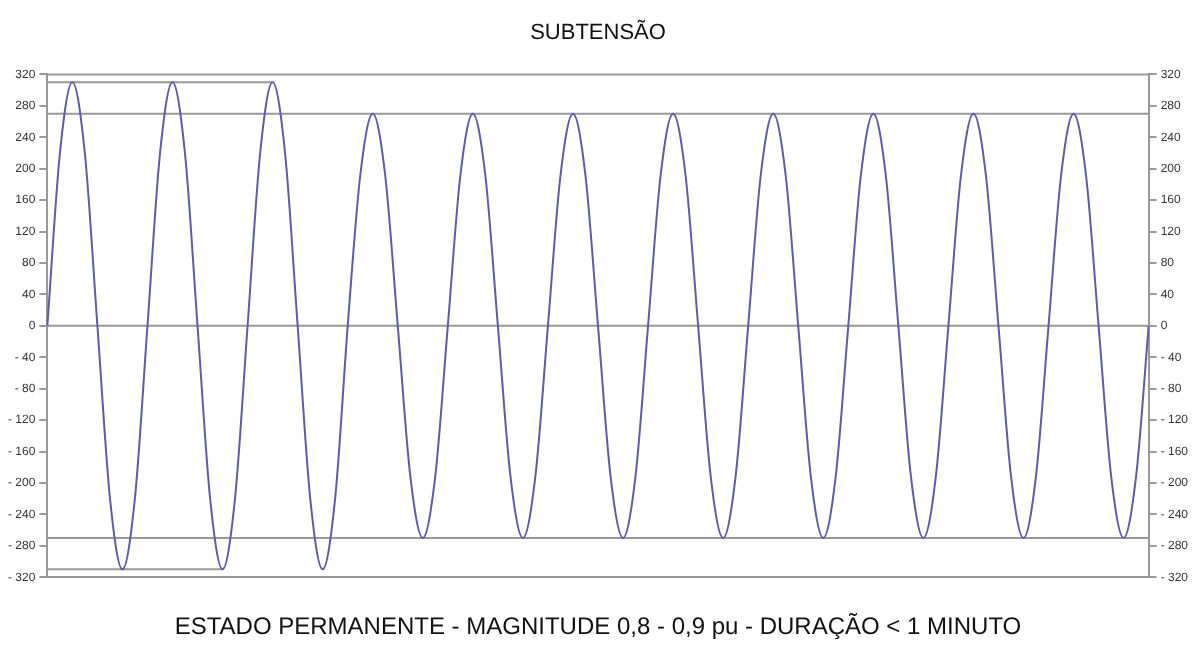 The image size is (1200, 658). Describe the element at coordinates (598, 32) in the screenshot. I see `chart-title: SUBTENSÃO` at that location.